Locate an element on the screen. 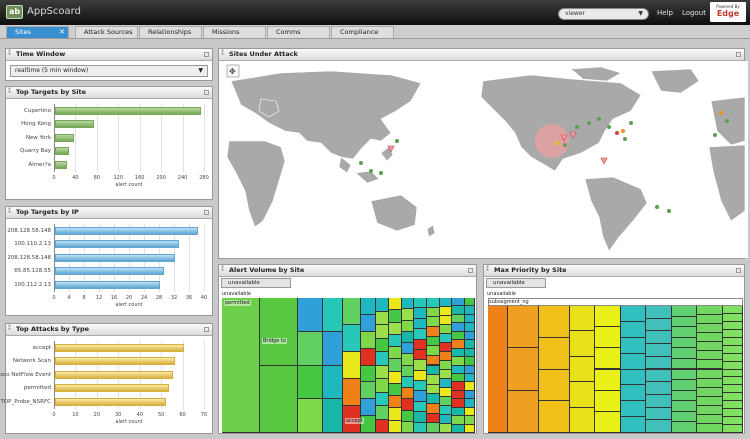 The image size is (750, 439). site-markers is located at coordinates (544, 162).